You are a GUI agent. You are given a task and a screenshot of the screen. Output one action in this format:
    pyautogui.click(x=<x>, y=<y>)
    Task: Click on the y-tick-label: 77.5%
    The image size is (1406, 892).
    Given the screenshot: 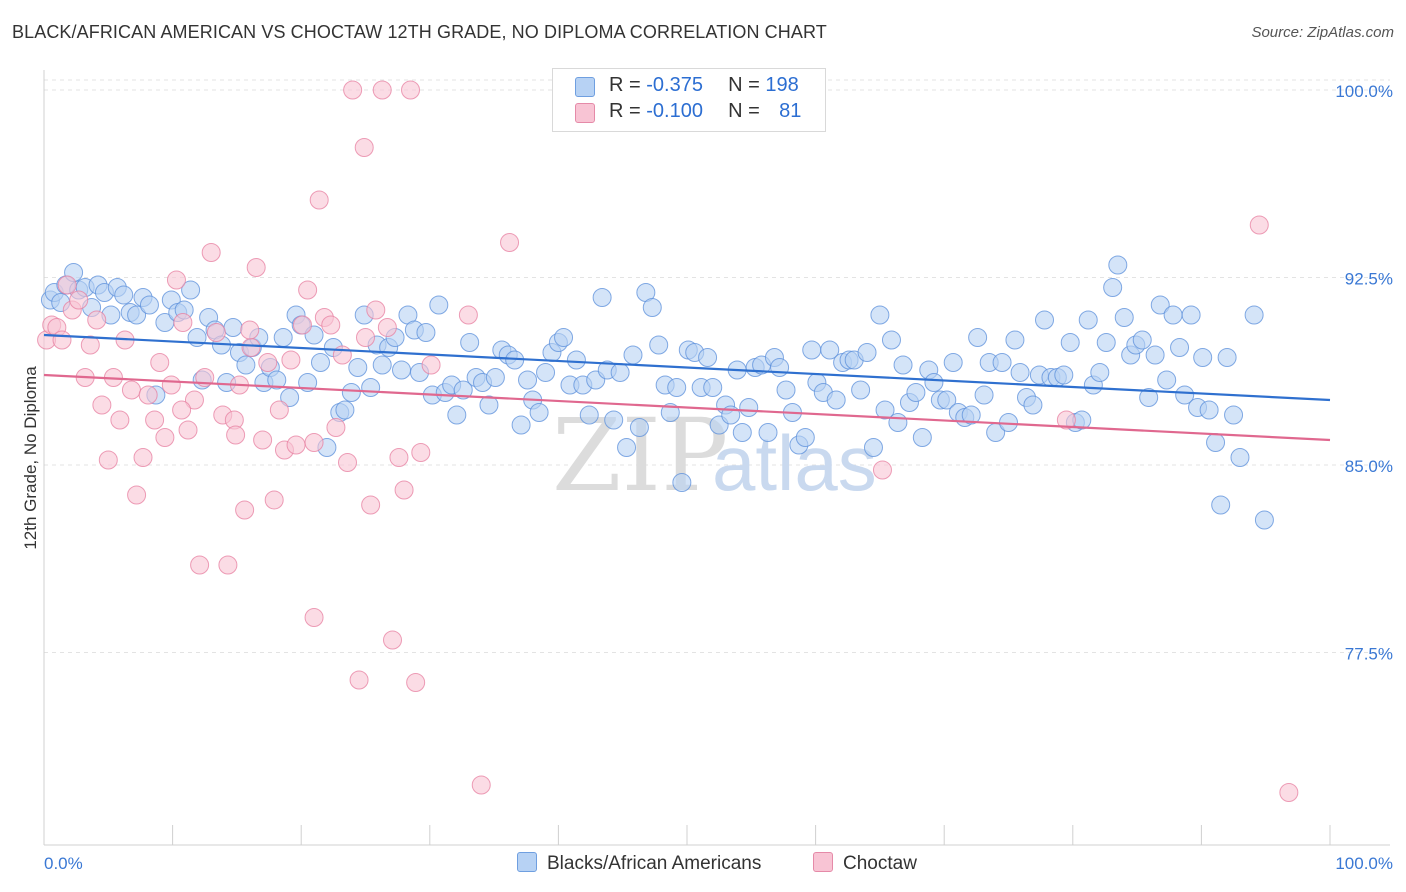 What is the action you would take?
    pyautogui.click(x=1369, y=654)
    